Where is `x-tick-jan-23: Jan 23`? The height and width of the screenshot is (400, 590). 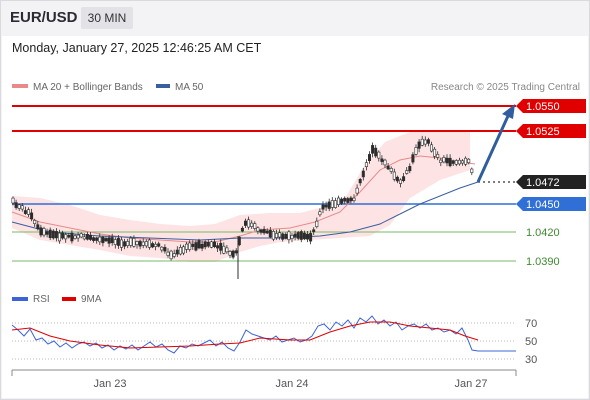
x-tick-jan-23: Jan 23 is located at coordinates (109, 384).